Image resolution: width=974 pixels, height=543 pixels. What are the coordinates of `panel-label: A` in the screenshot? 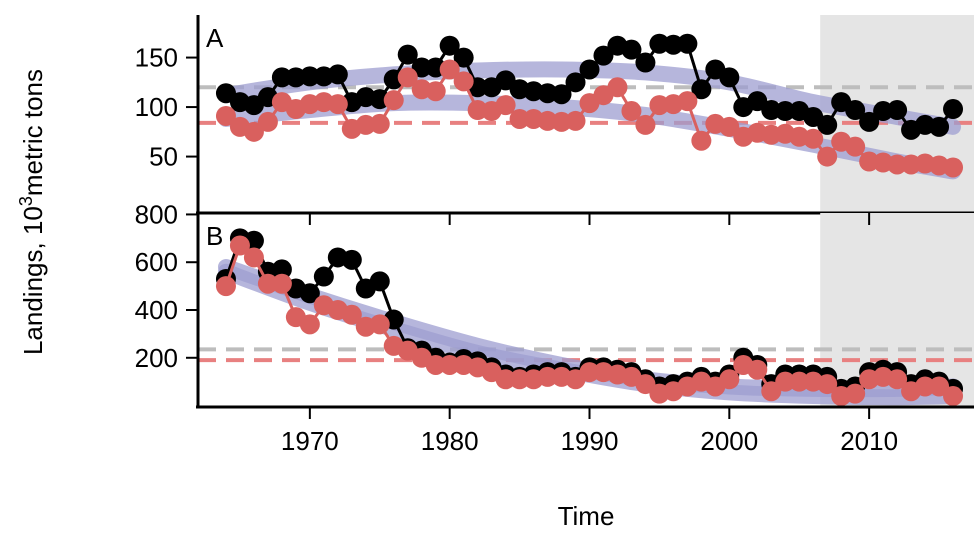 It's located at (215, 38).